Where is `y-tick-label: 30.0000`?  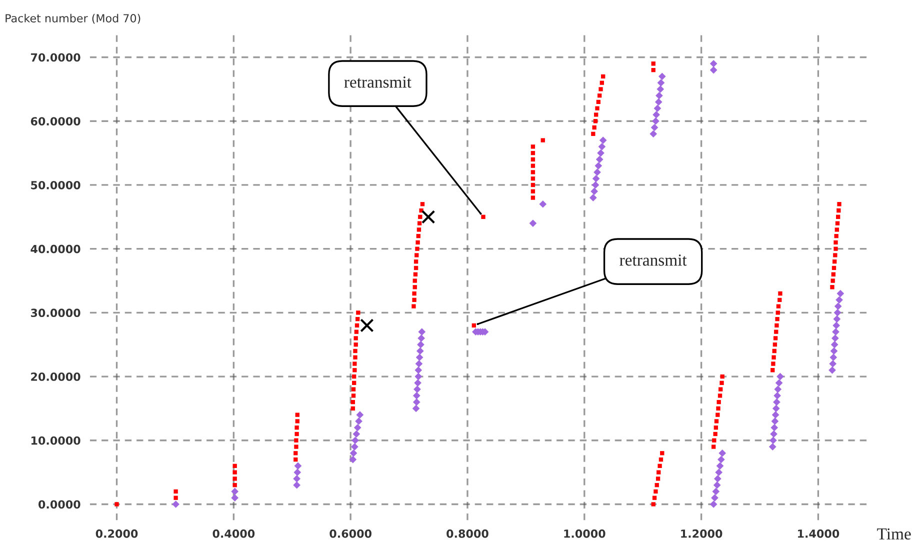
y-tick-label: 30.0000 is located at coordinates (55, 313).